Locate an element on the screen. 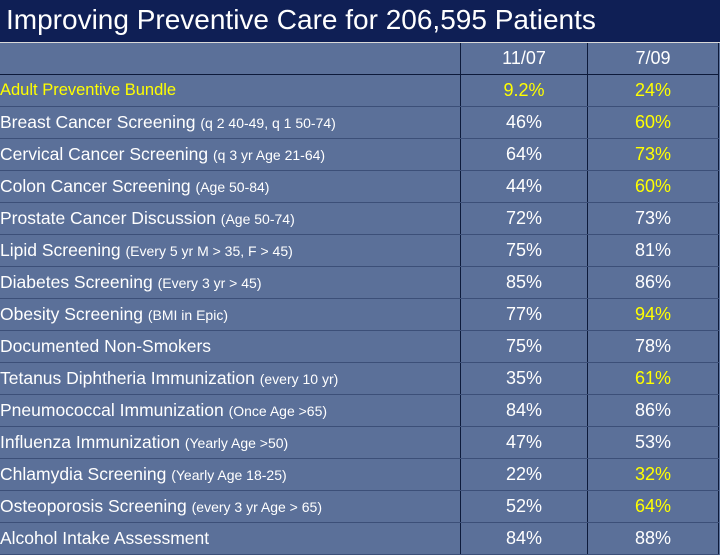 The height and width of the screenshot is (555, 720). table-row: Adult Preventive Bundle 9.2% 24% is located at coordinates (359, 90).